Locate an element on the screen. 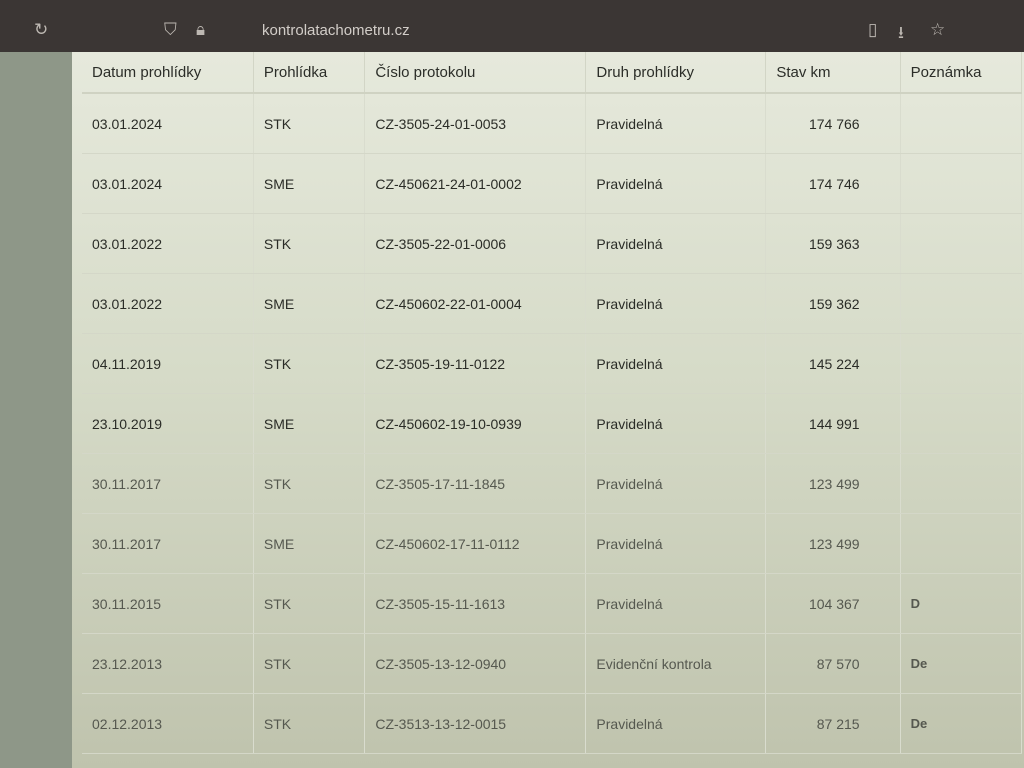 This screenshot has height=768, width=1024. cell-km: 159 363 is located at coordinates (833, 243).